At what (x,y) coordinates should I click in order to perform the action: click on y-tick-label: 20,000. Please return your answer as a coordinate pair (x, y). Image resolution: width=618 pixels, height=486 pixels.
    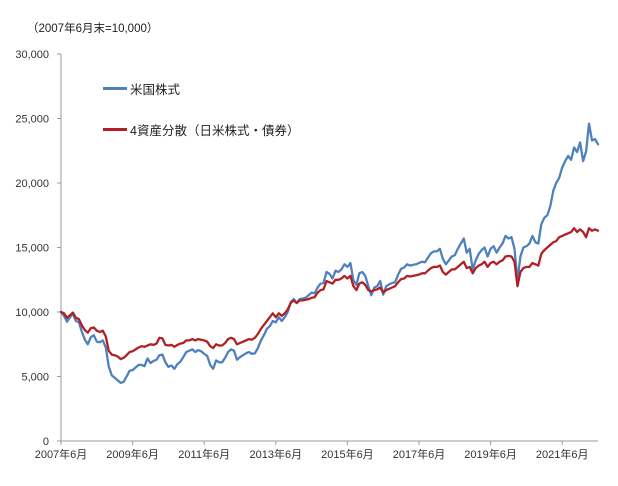
    Looking at the image, I should click on (32, 184).